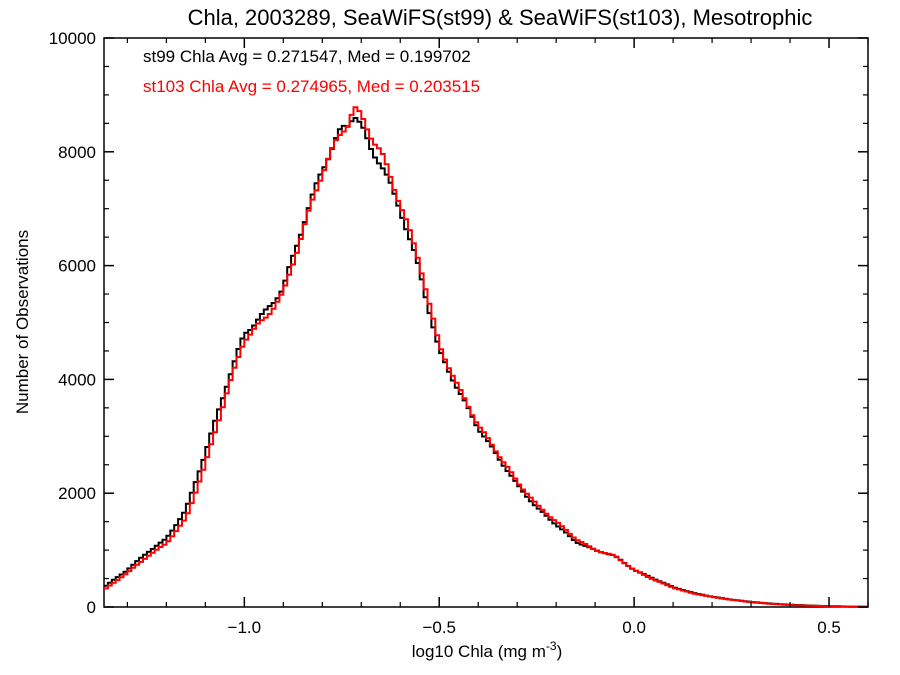 This screenshot has width=900, height=675. What do you see at coordinates (77, 379) in the screenshot?
I see `y-tick-label: 4000` at bounding box center [77, 379].